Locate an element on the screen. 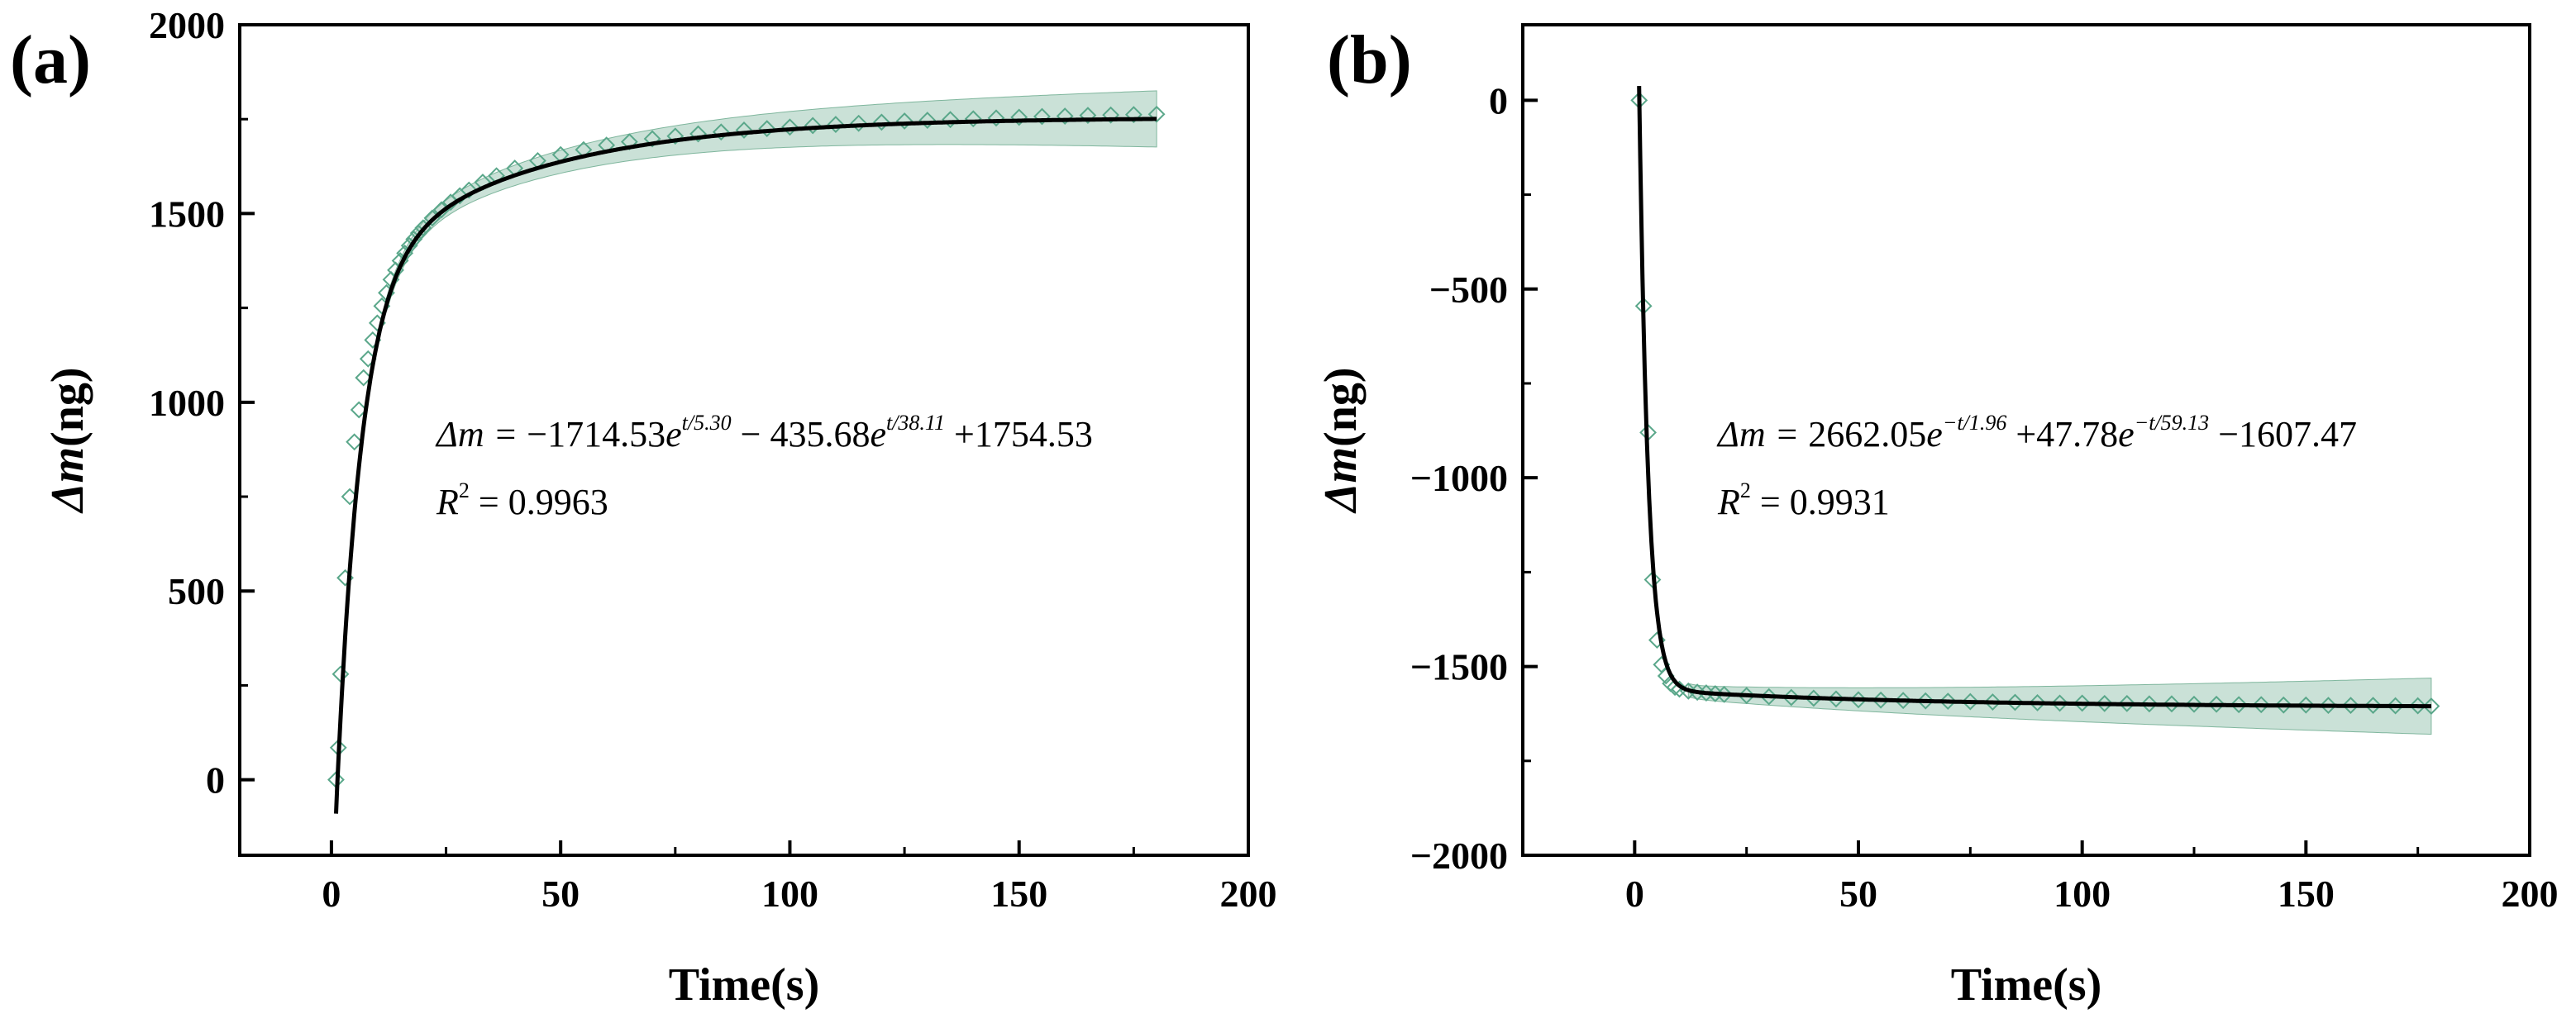 This screenshot has width=2576, height=1023. b-x-tick-label: 0 is located at coordinates (1634, 894).